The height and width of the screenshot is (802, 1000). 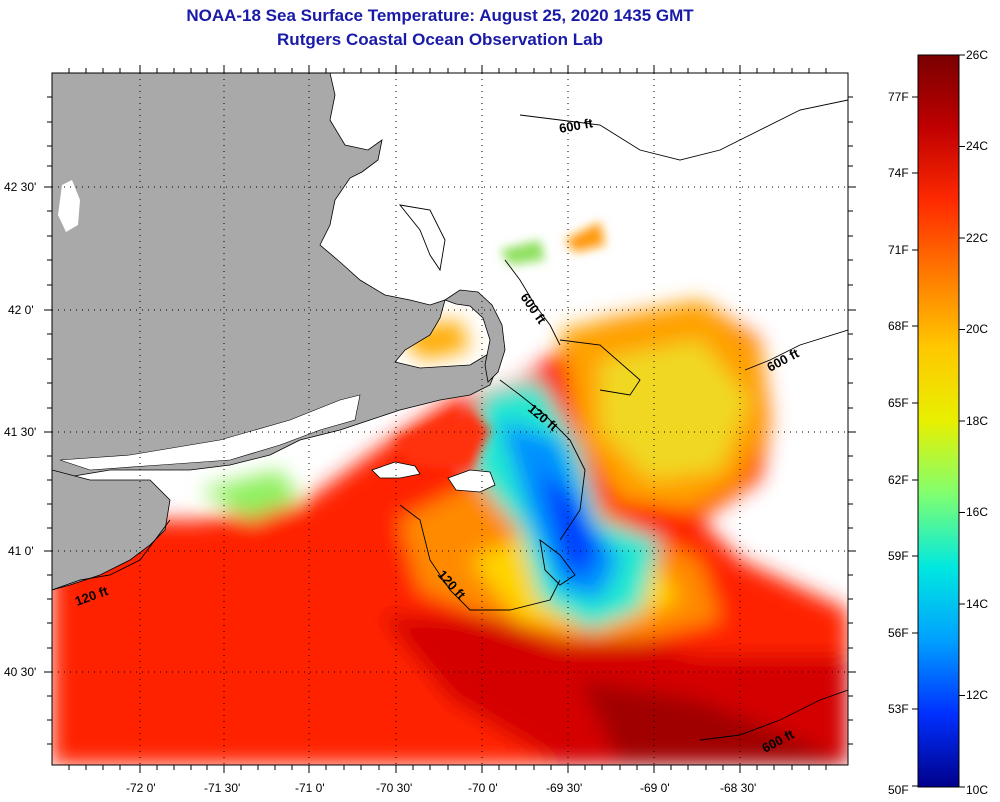 I want to click on colorbar-ticks, so click(x=938, y=421).